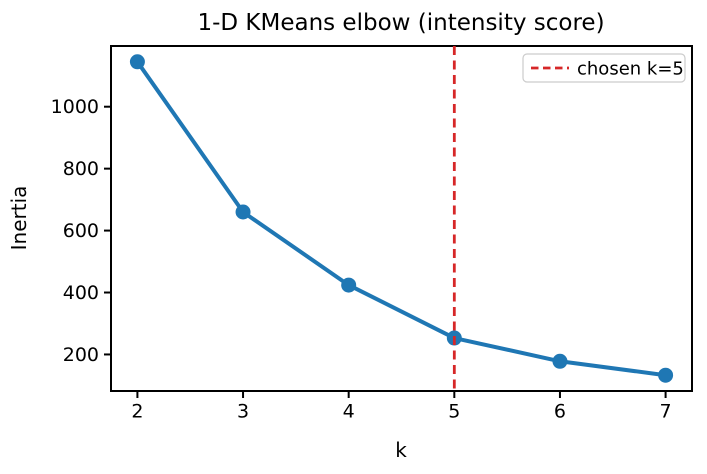 The width and height of the screenshot is (707, 474). Describe the element at coordinates (400, 23) in the screenshot. I see `chart-title: 1-D KMeans elbow (intensity score)` at that location.